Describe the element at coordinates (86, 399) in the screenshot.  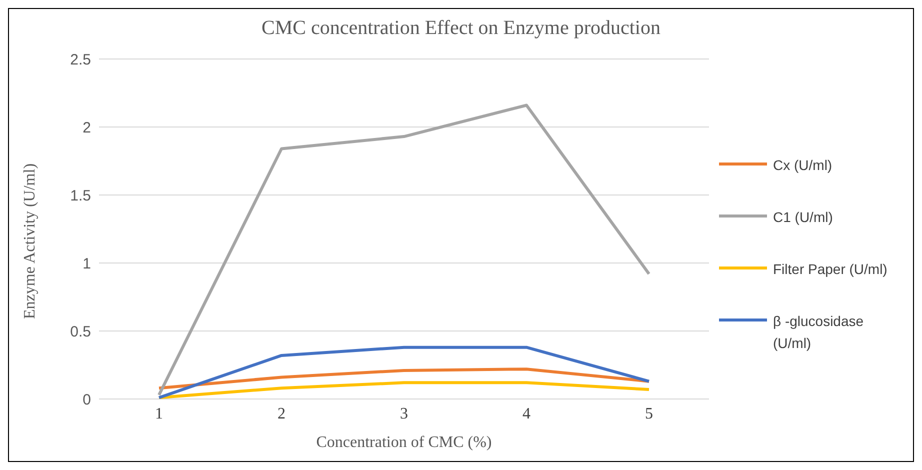
I see `y-tick-label: 0` at that location.